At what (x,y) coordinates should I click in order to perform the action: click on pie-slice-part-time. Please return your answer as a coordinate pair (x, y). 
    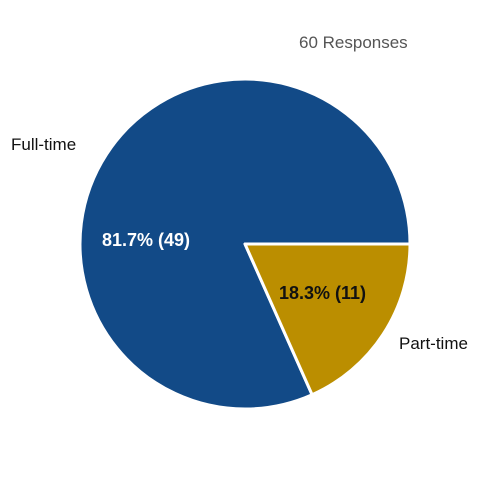
    Looking at the image, I should click on (327, 319).